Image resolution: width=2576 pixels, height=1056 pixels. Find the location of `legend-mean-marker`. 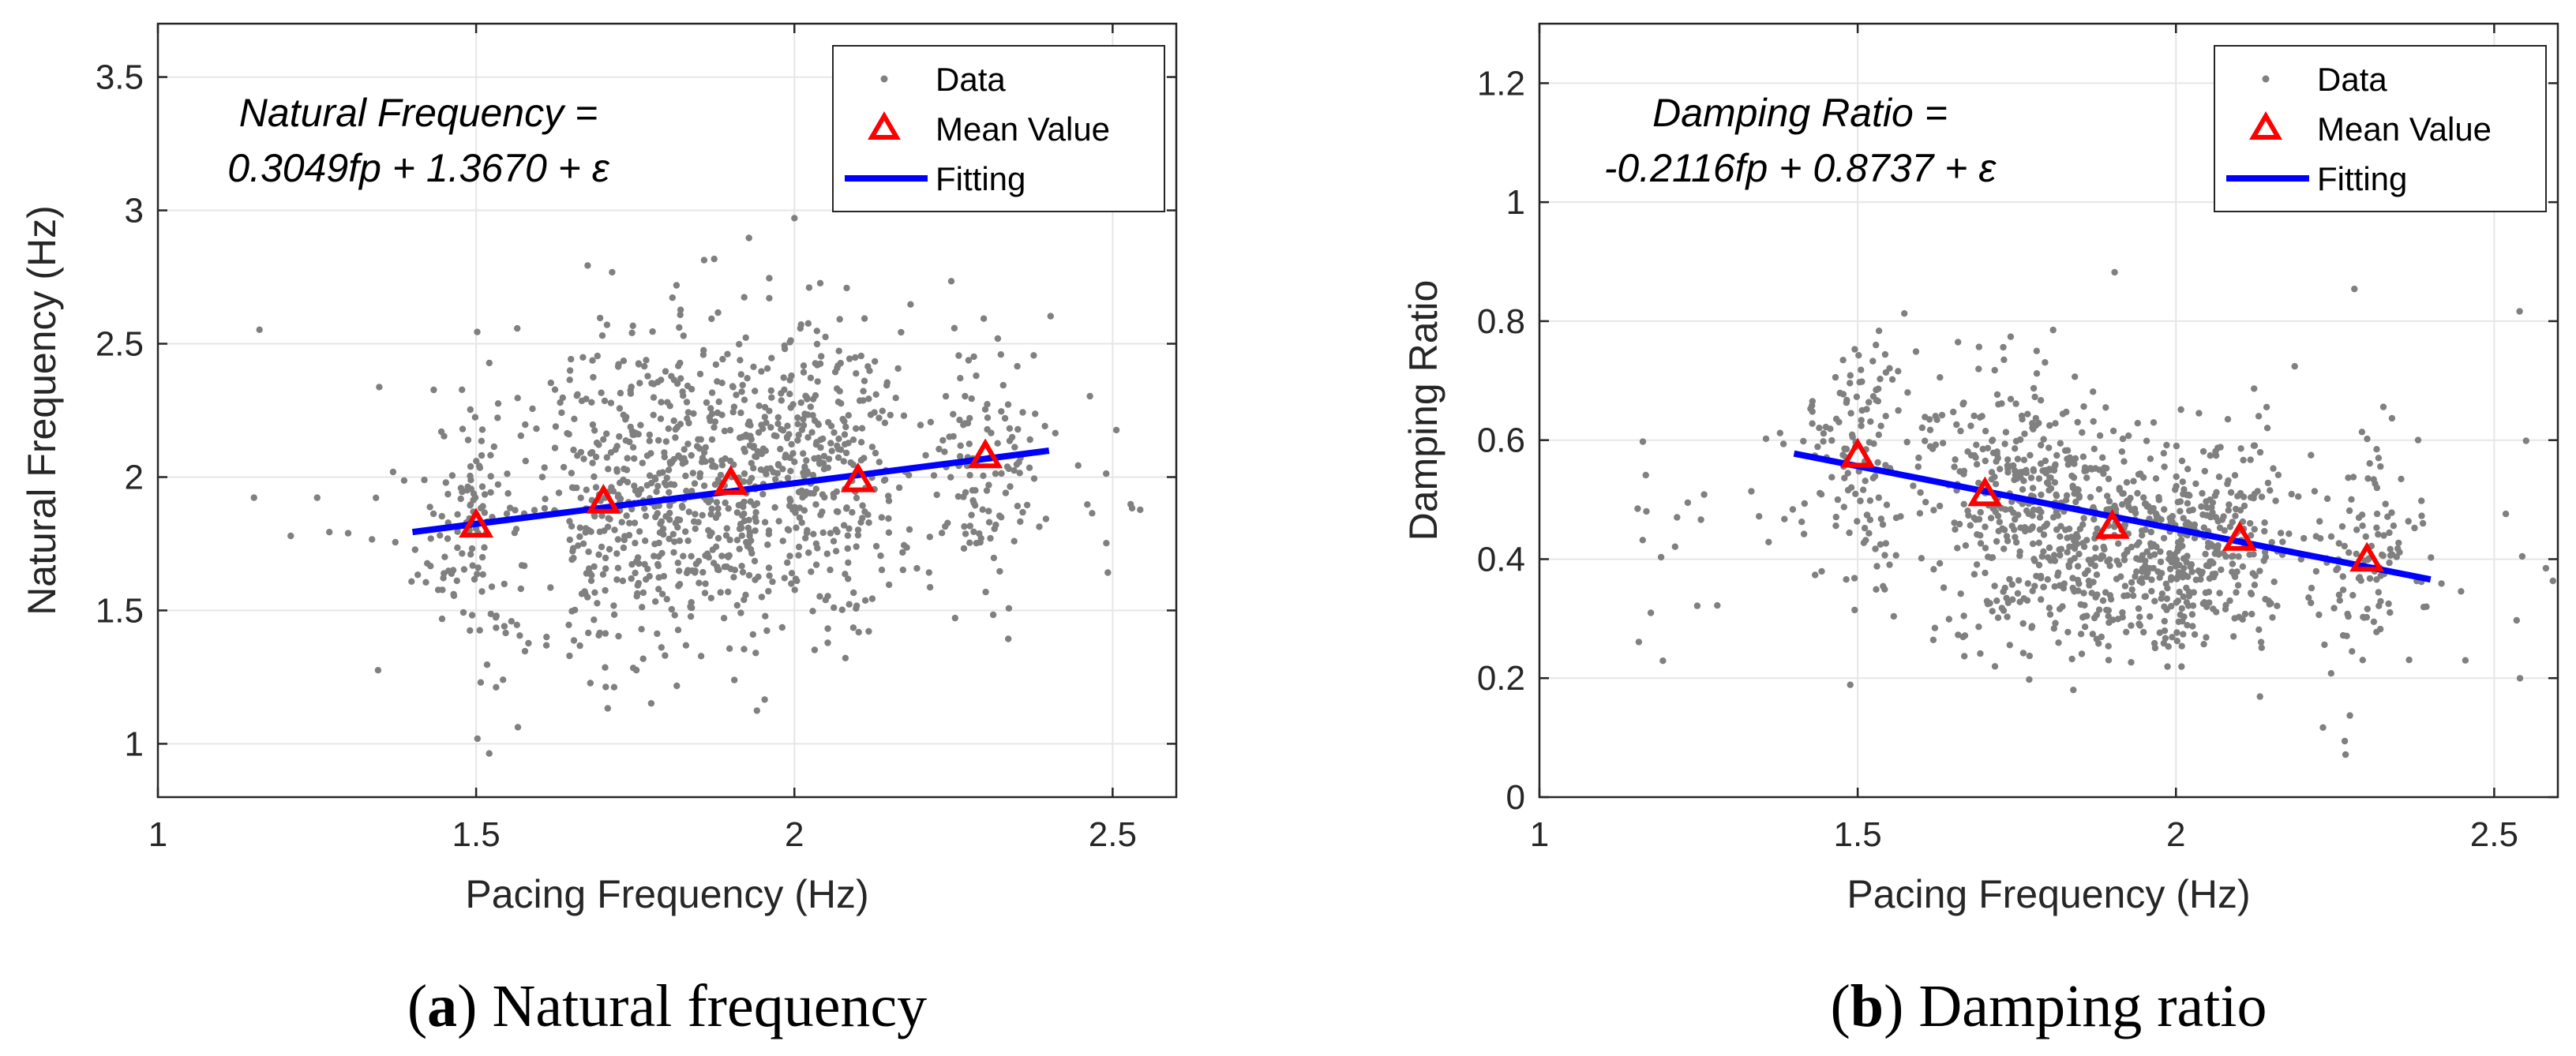

legend-mean-marker is located at coordinates (885, 125).